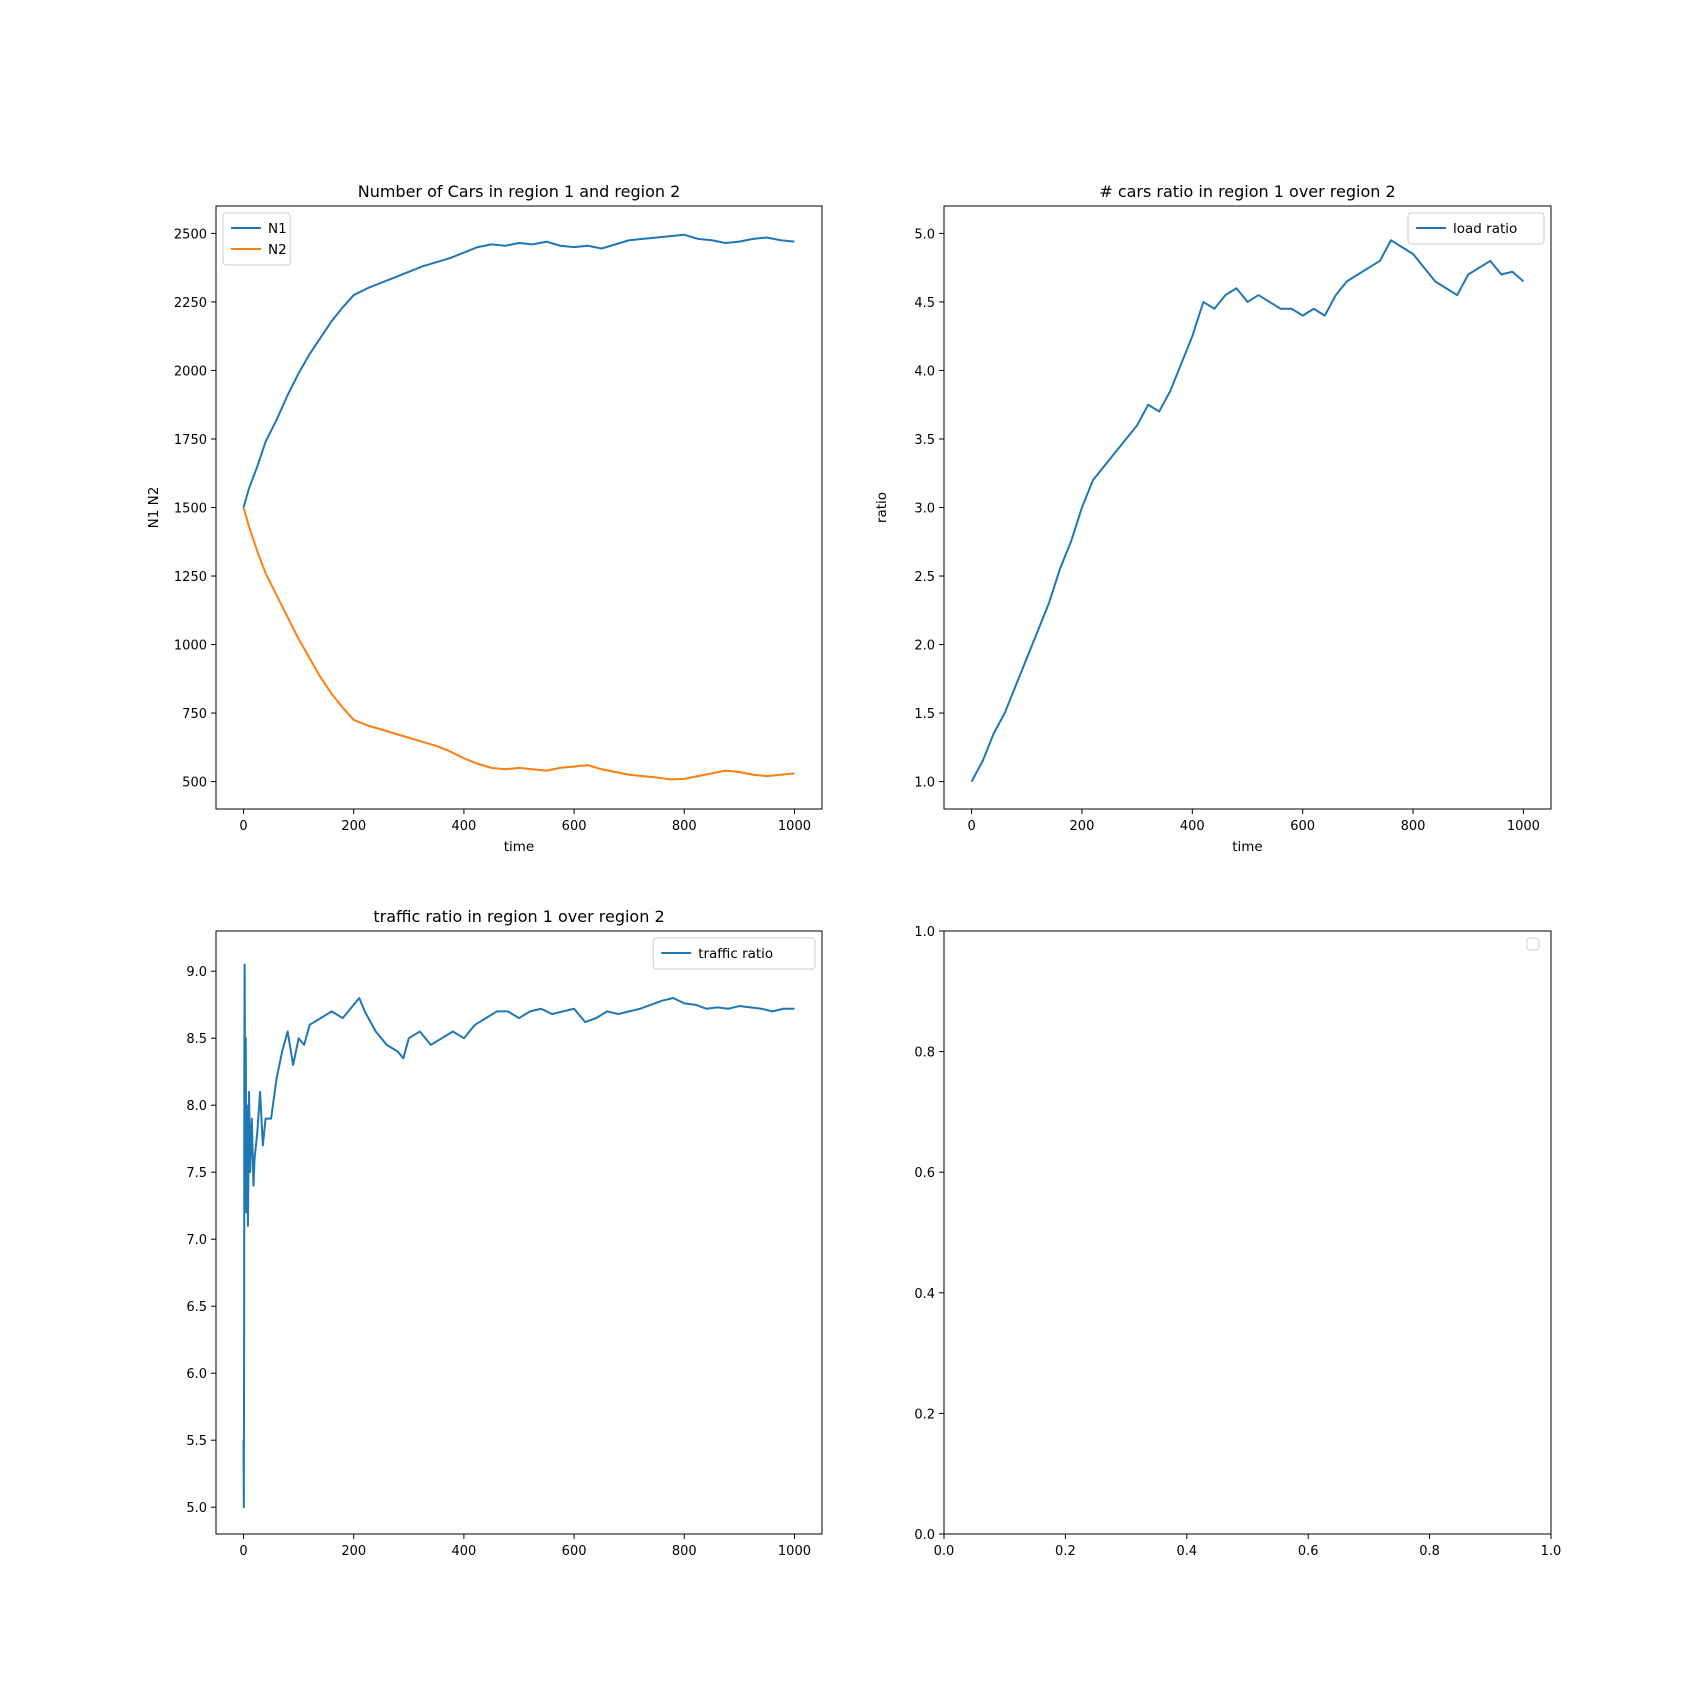 This screenshot has height=1700, width=1700. Describe the element at coordinates (924, 646) in the screenshot. I see `y-tick-label: 2.0` at that location.